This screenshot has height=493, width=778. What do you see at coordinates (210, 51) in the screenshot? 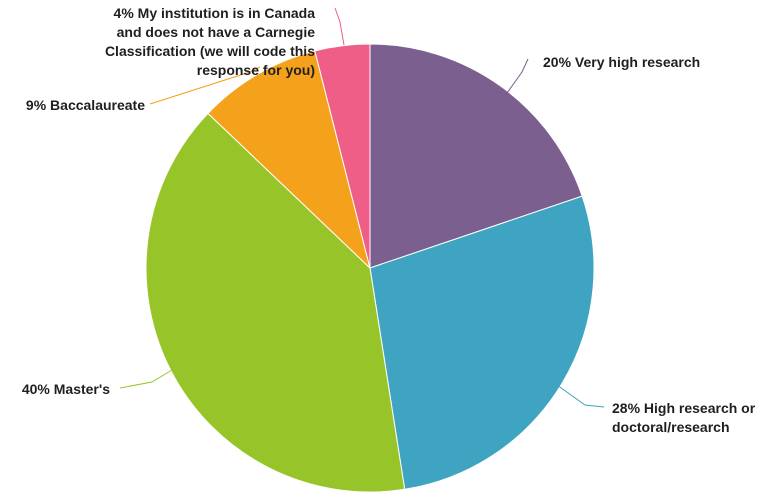
I see `slice-label-4-line-2: Classification (we will code this` at bounding box center [210, 51].